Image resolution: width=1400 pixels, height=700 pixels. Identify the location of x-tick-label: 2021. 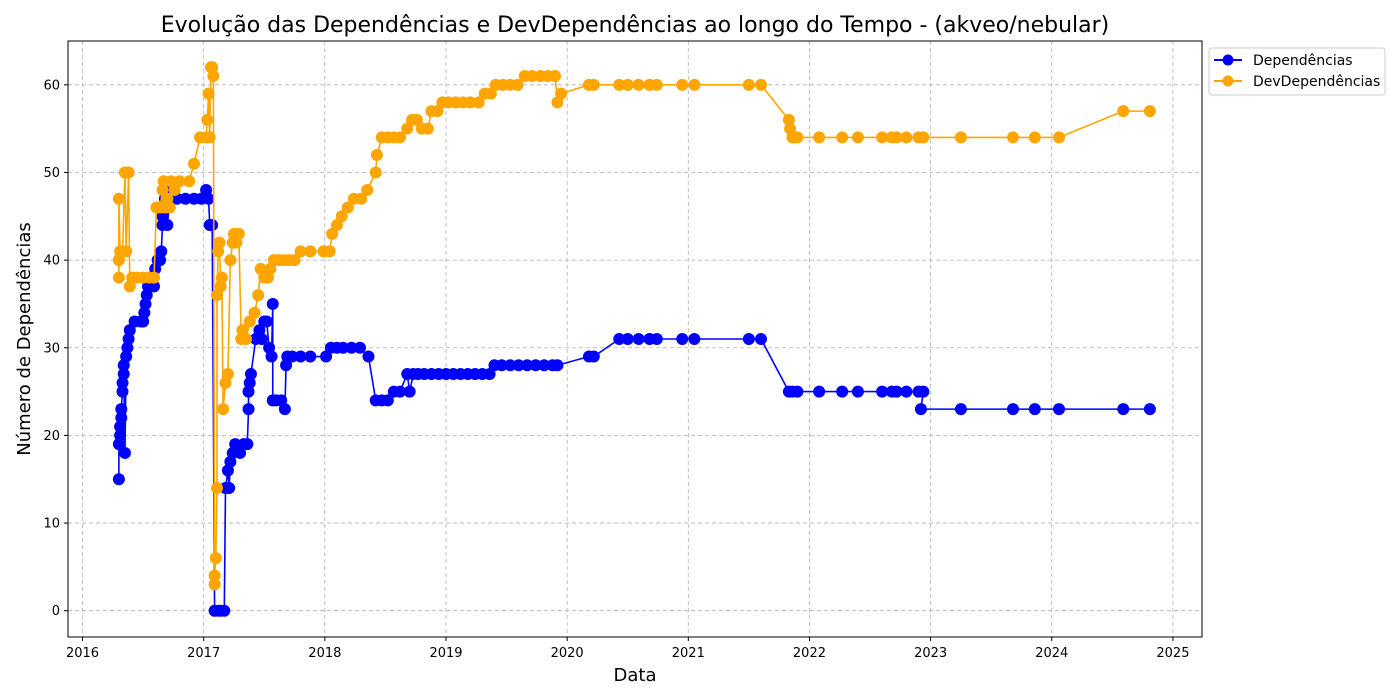
(688, 653).